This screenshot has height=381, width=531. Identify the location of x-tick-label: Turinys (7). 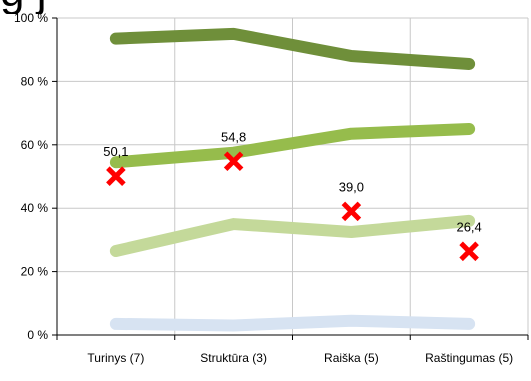
(115, 358).